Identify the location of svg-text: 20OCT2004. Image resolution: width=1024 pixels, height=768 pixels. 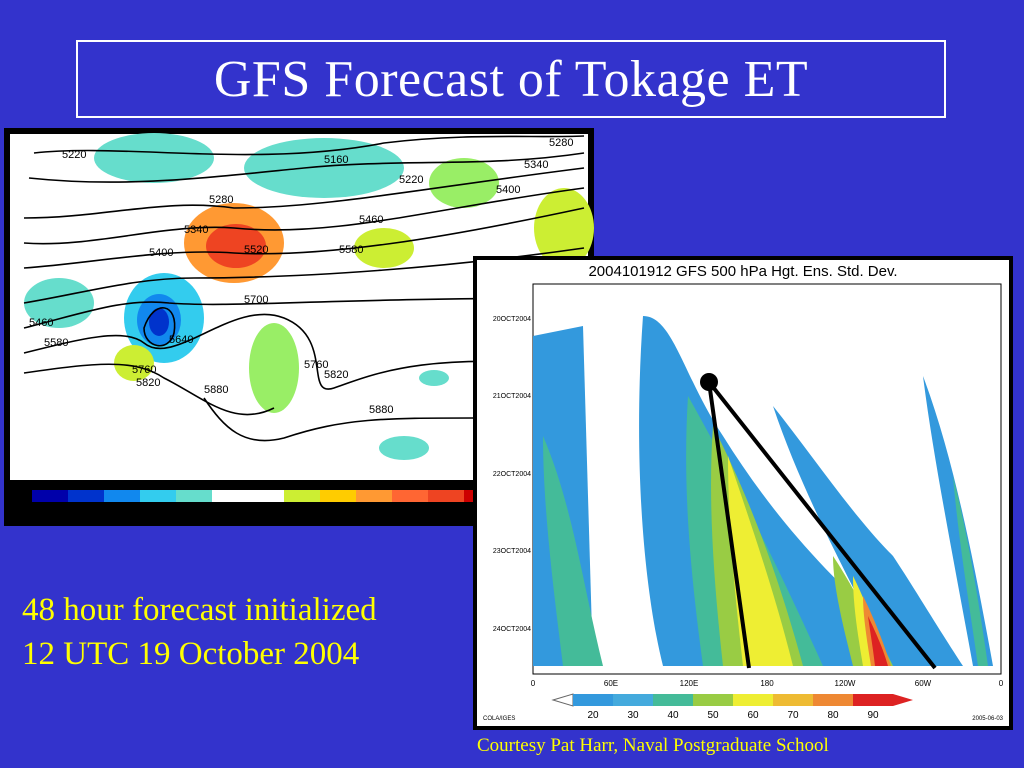
(512, 319).